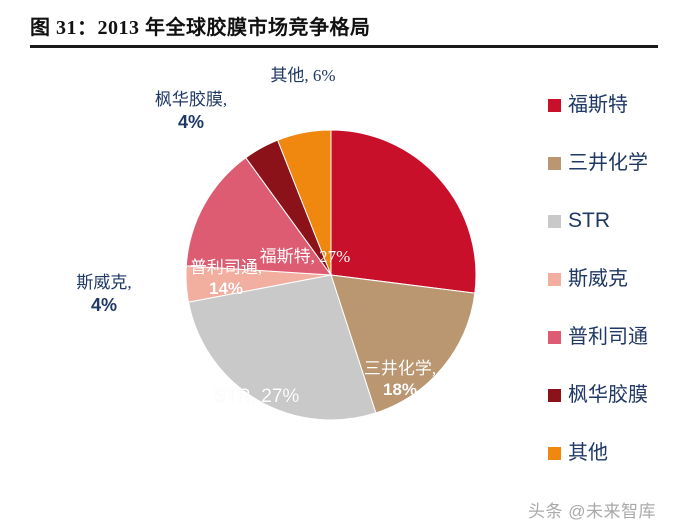 The width and height of the screenshot is (690, 522). Describe the element at coordinates (598, 105) in the screenshot. I see `legend-label: 福斯特` at that location.